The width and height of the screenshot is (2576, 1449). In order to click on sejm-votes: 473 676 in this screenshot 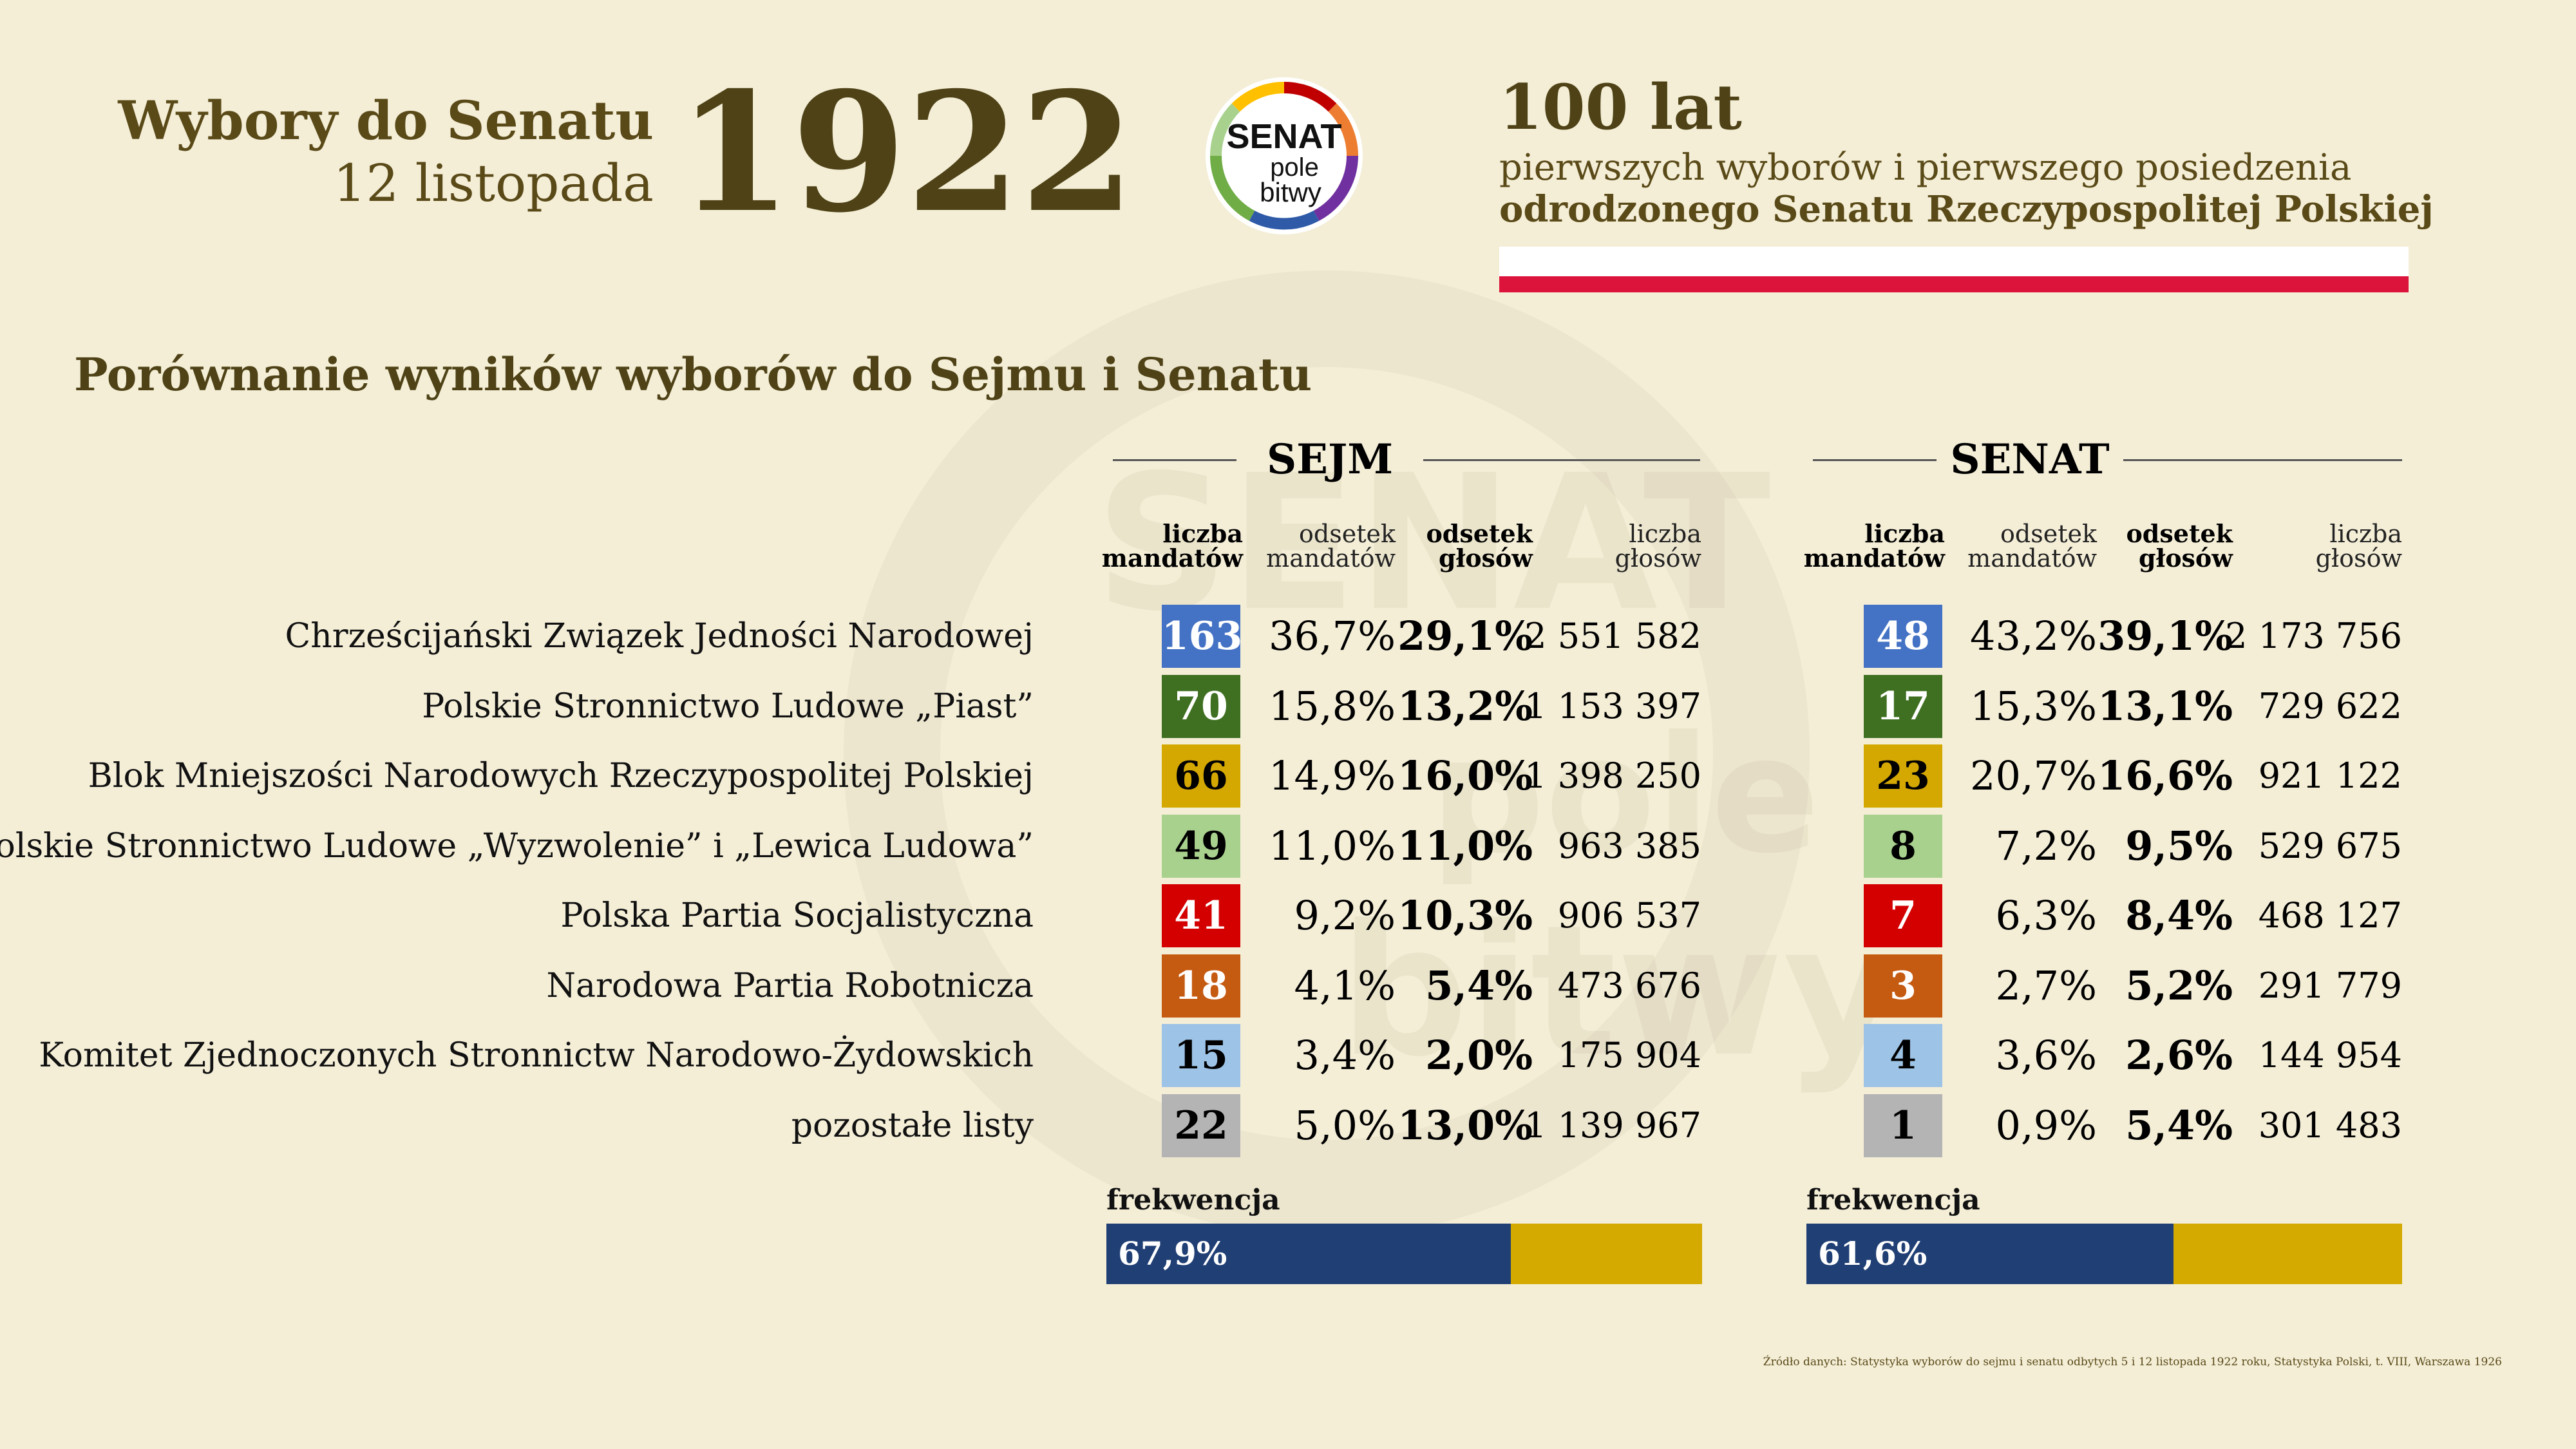, I will do `click(1629, 985)`.